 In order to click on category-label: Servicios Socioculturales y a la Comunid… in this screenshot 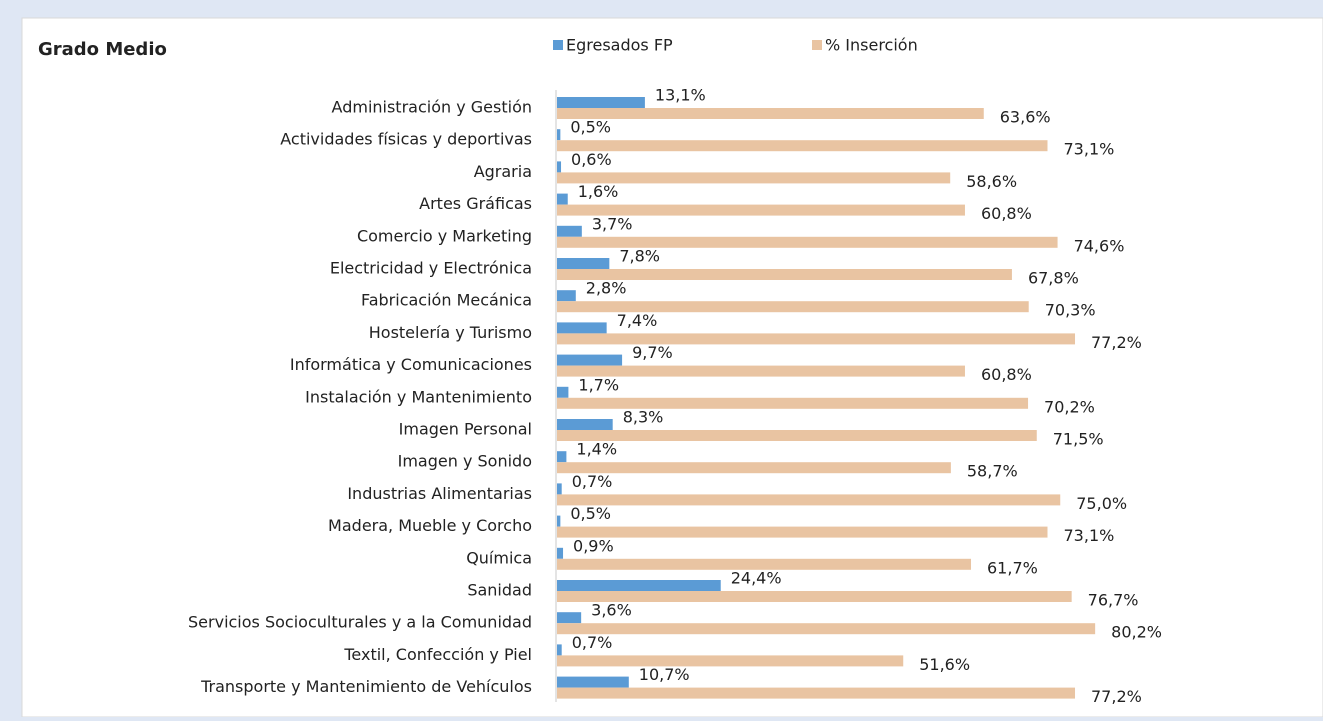, I will do `click(360, 622)`.